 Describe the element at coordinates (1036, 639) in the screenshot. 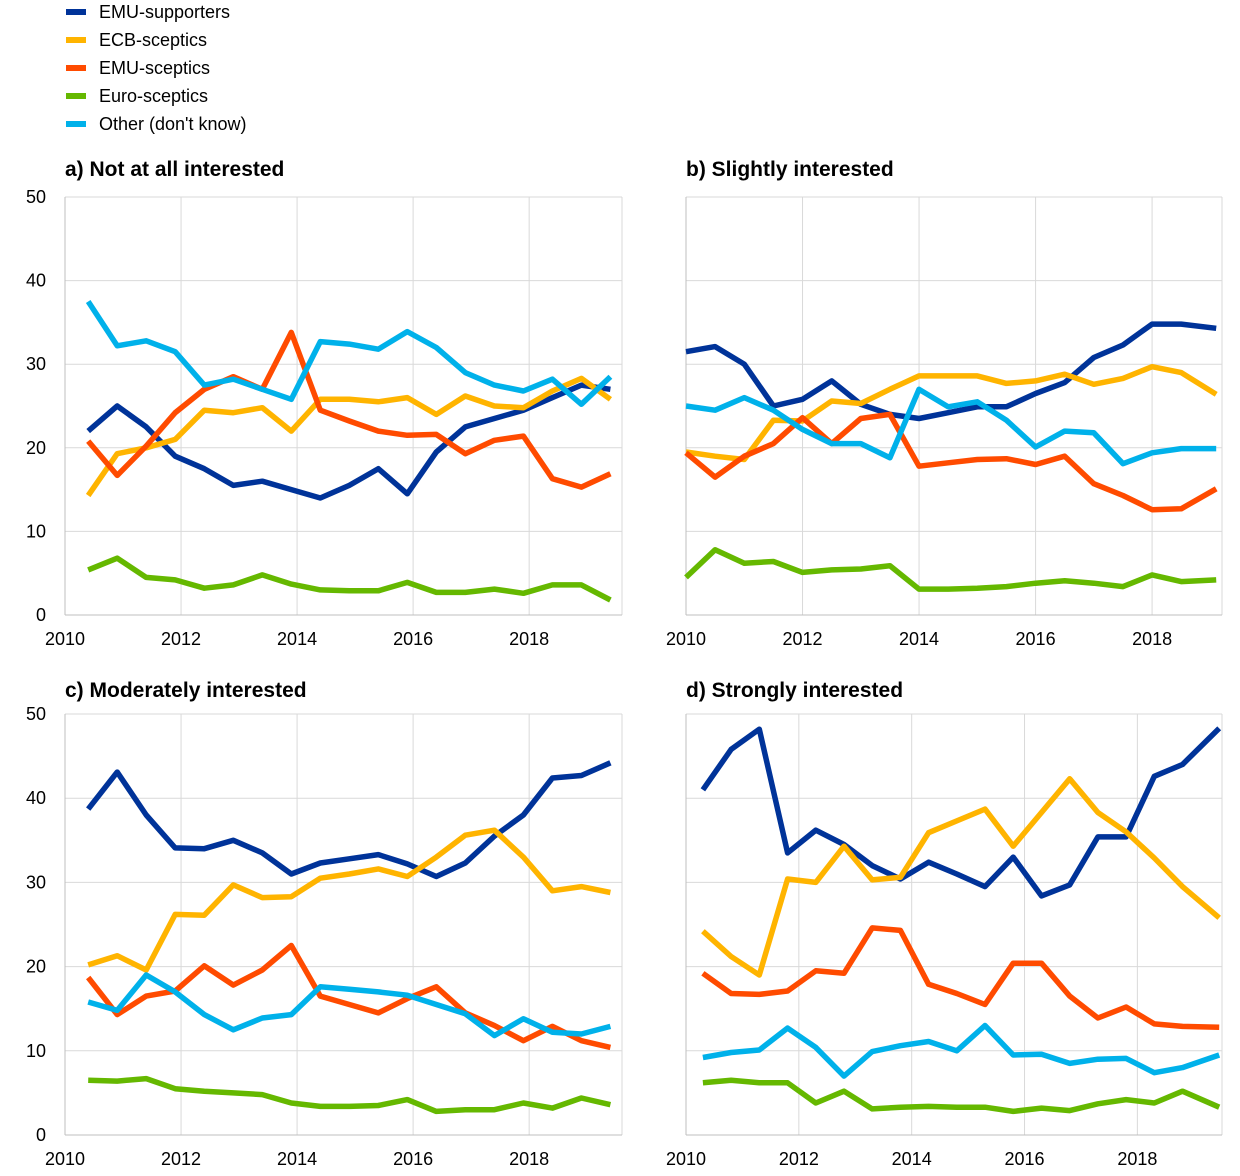

I see `x-tick-label-b: 2016` at that location.